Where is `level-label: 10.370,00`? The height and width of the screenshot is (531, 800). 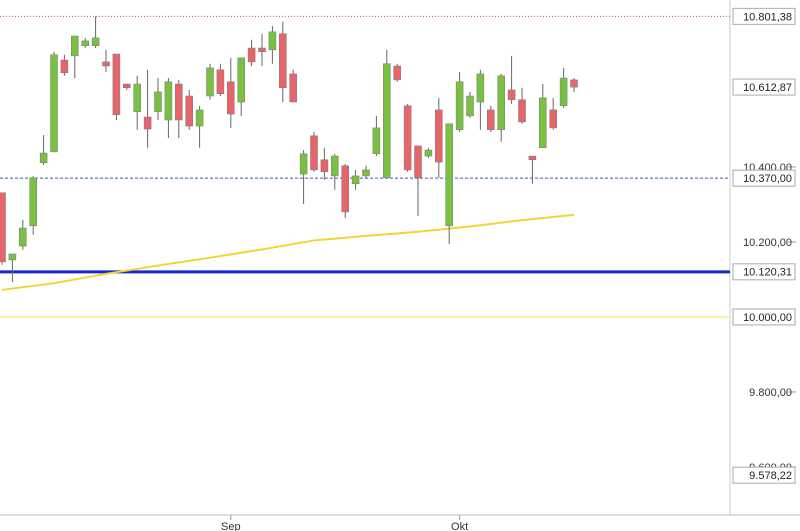
level-label: 10.370,00 is located at coordinates (767, 179).